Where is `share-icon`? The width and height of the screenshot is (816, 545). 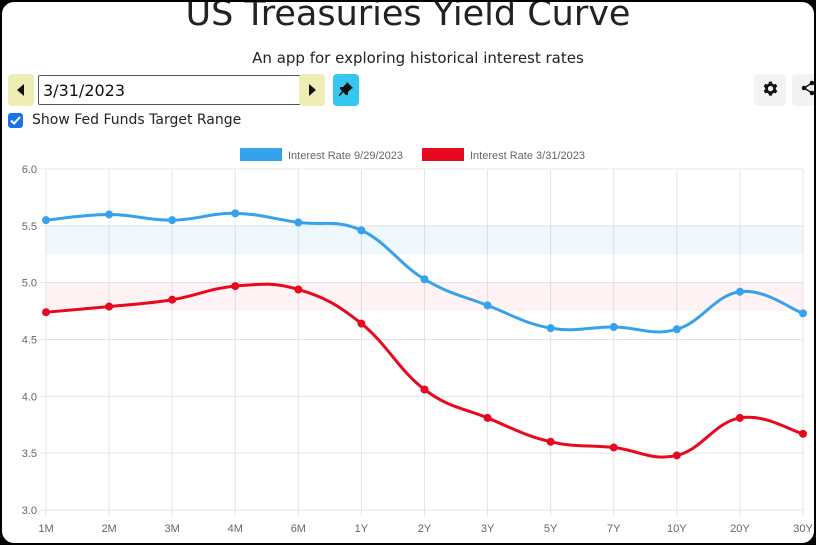
share-icon is located at coordinates (807, 90).